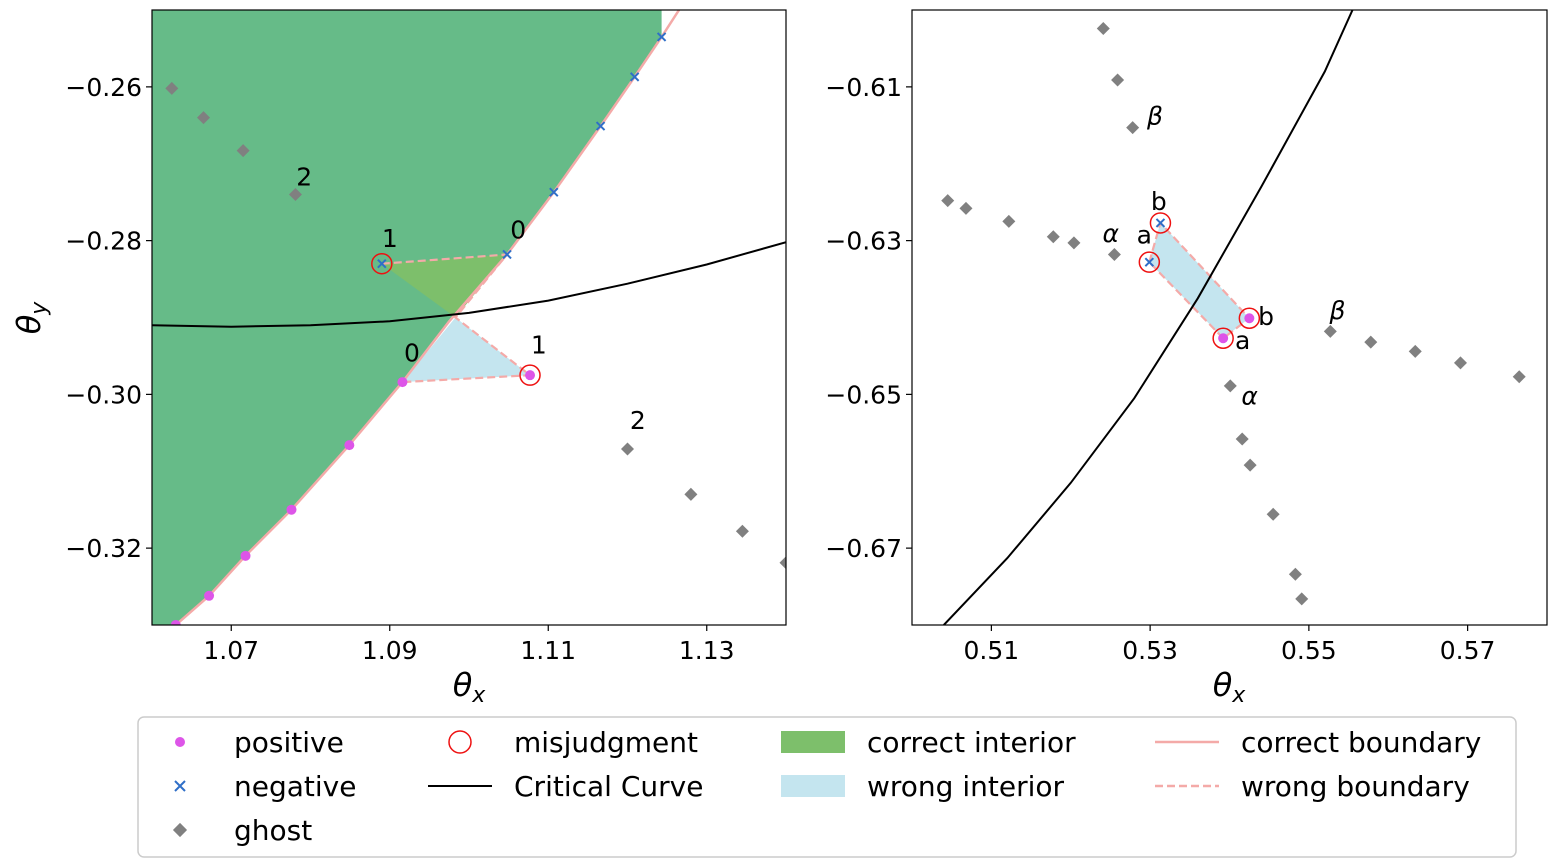  I want to click on legend-ghost-marker, so click(180, 830).